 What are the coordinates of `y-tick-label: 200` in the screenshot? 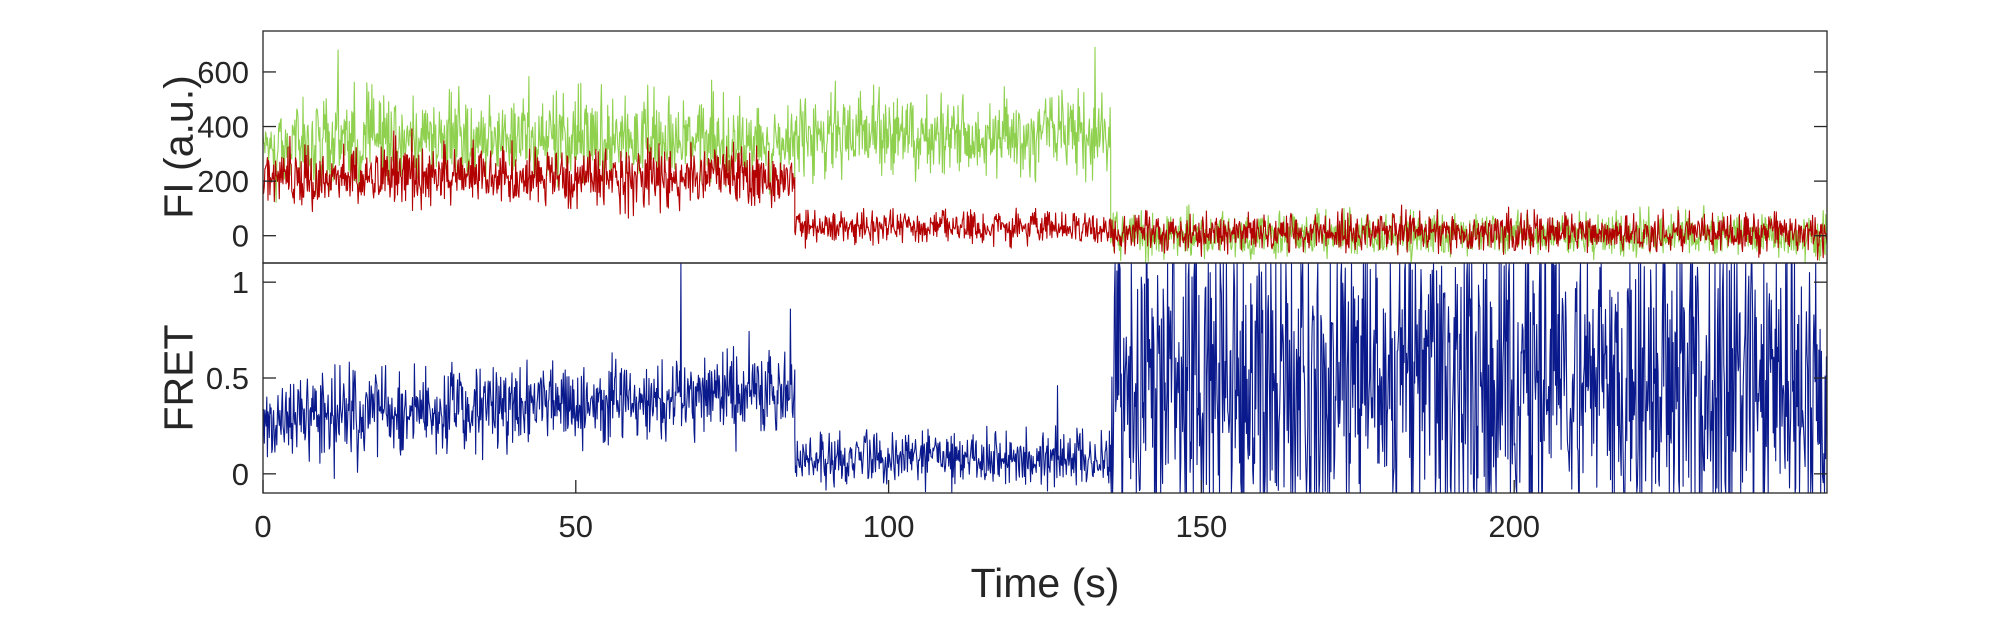 It's located at (223, 181).